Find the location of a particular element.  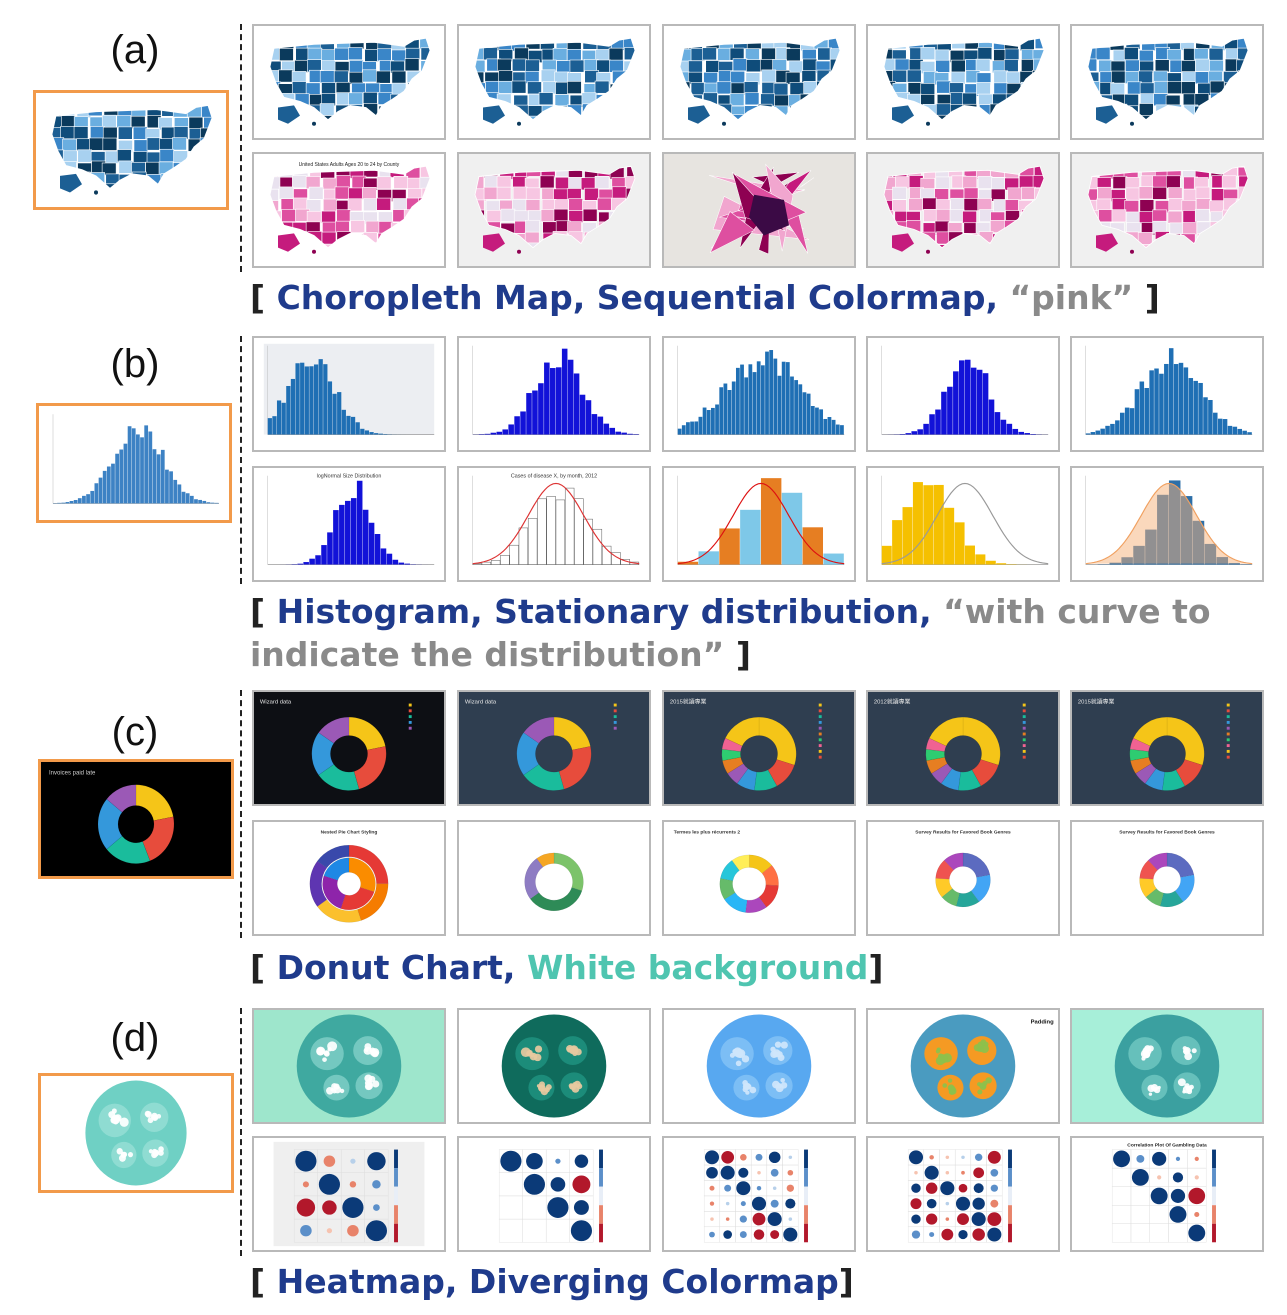

result-thumbnail-histogram: logNormal Size Distribution is located at coordinates (349, 524).